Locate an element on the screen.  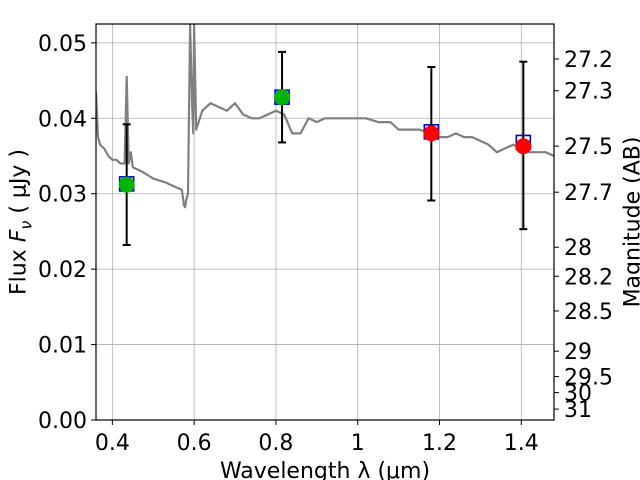
mag-tick-label: 29.5 is located at coordinates (588, 378).